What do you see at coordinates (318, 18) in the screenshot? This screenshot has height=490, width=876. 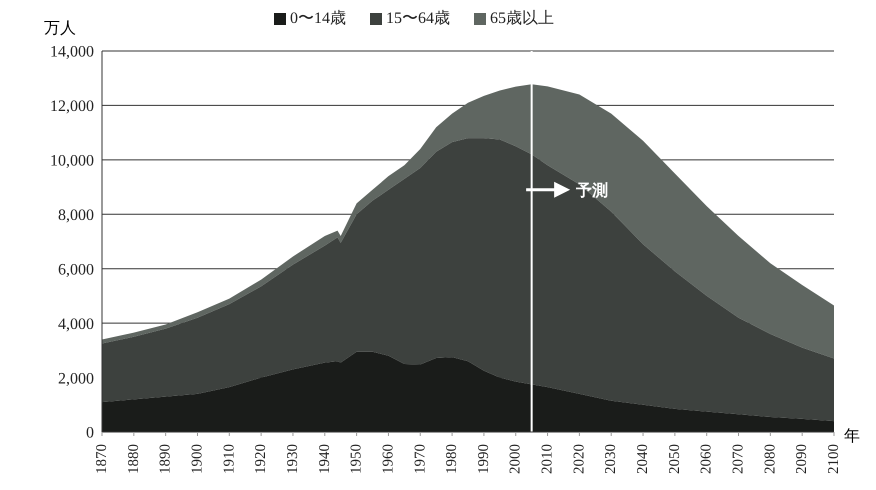 I see `legend-label: 0〜14歳` at bounding box center [318, 18].